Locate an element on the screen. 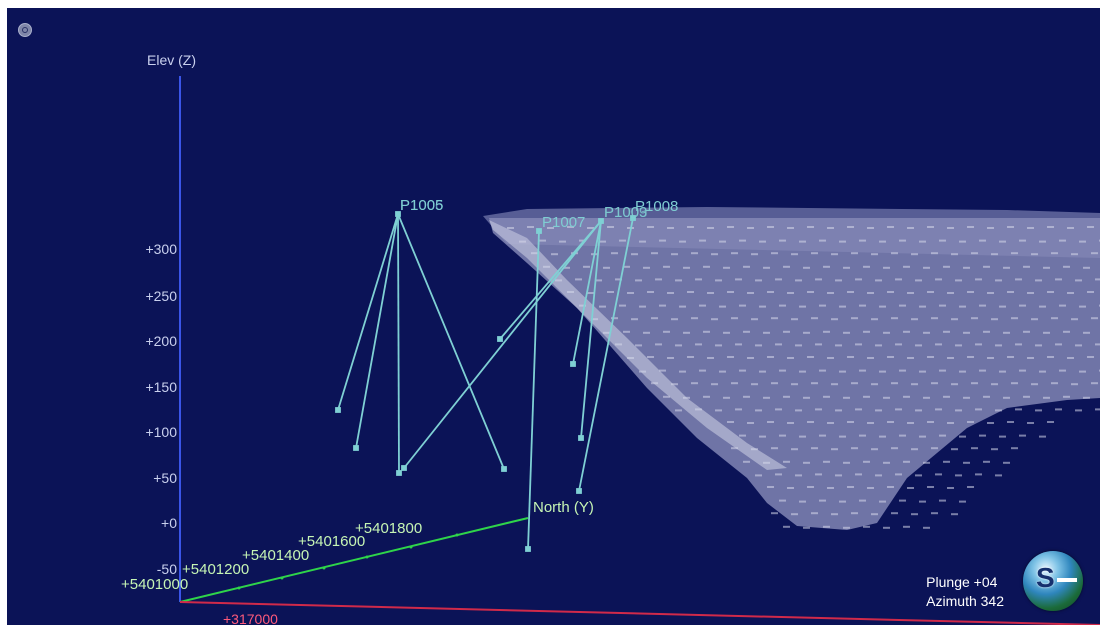 Image resolution: width=1100 pixels, height=625 pixels. drillholes is located at coordinates (485, 381).